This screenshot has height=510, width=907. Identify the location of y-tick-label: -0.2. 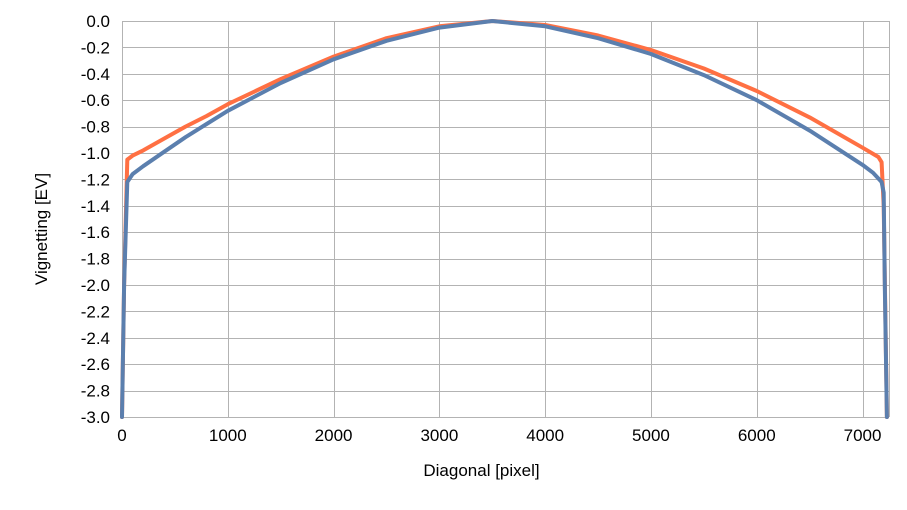
(95, 47).